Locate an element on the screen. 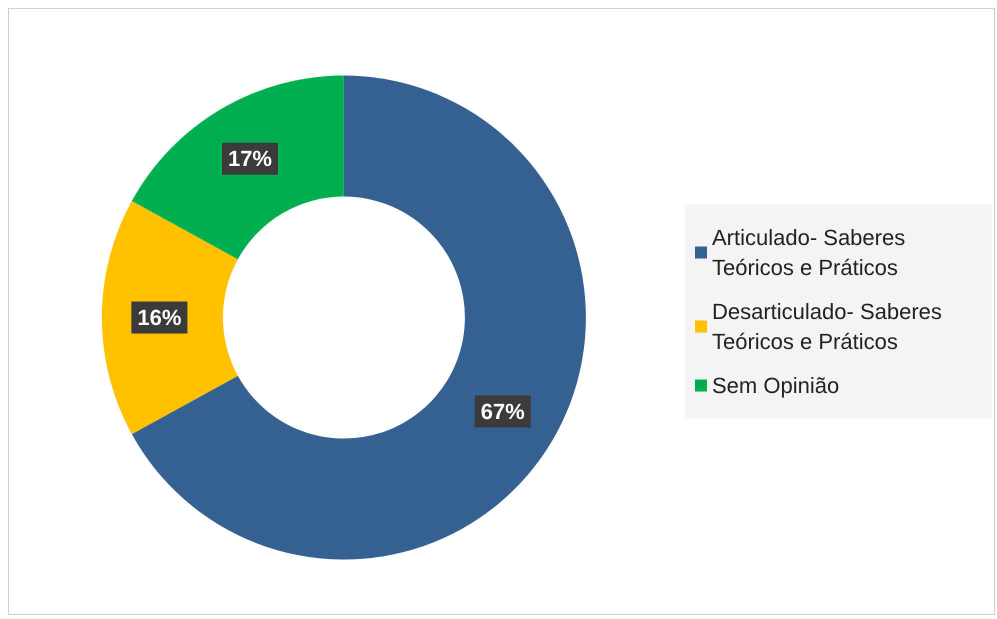 This screenshot has height=619, width=997. legend-label: Articulado- Saberes Teóricos e Práticos is located at coordinates (812, 252).